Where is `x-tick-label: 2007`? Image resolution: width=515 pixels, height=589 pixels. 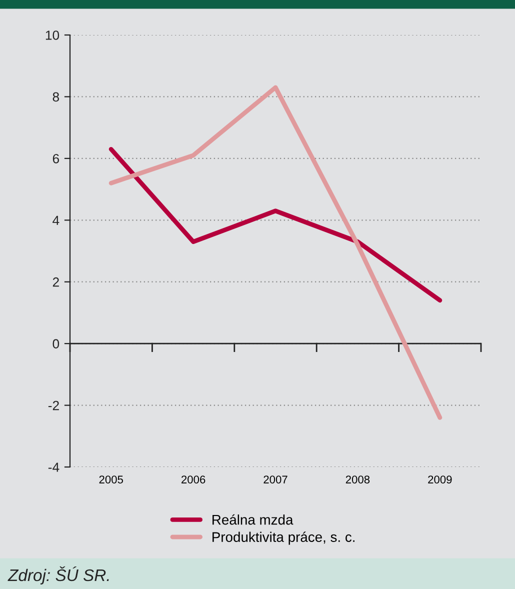
x-tick-label: 2007 is located at coordinates (276, 480).